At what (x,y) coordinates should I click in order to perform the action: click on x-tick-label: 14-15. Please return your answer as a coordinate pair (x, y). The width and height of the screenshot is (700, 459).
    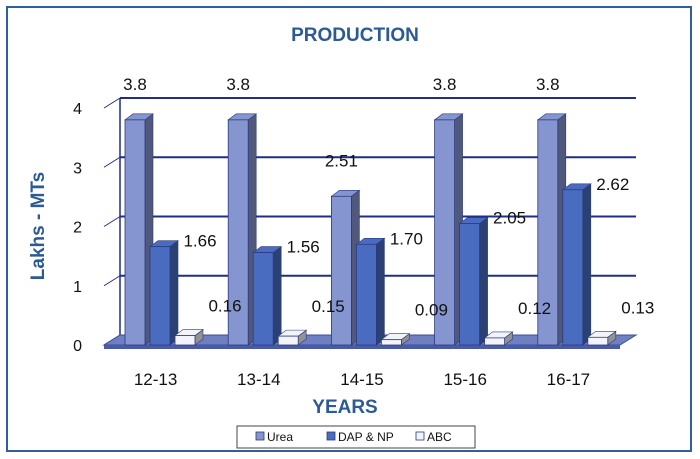
    Looking at the image, I should click on (361, 379).